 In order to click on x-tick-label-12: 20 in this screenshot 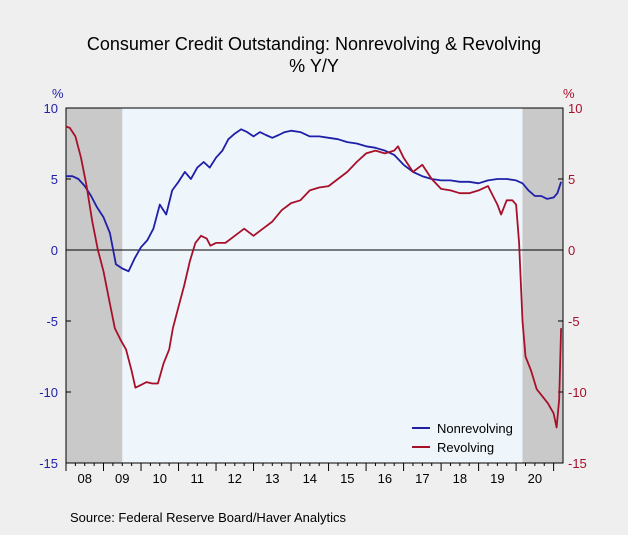, I will do `click(535, 478)`.